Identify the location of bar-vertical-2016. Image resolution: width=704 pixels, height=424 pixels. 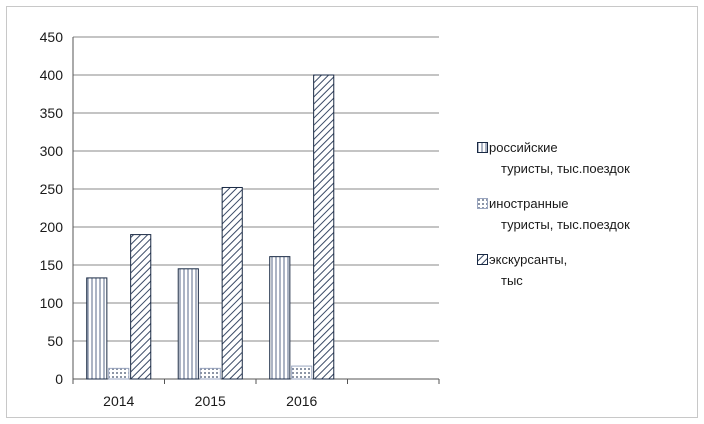
(280, 318).